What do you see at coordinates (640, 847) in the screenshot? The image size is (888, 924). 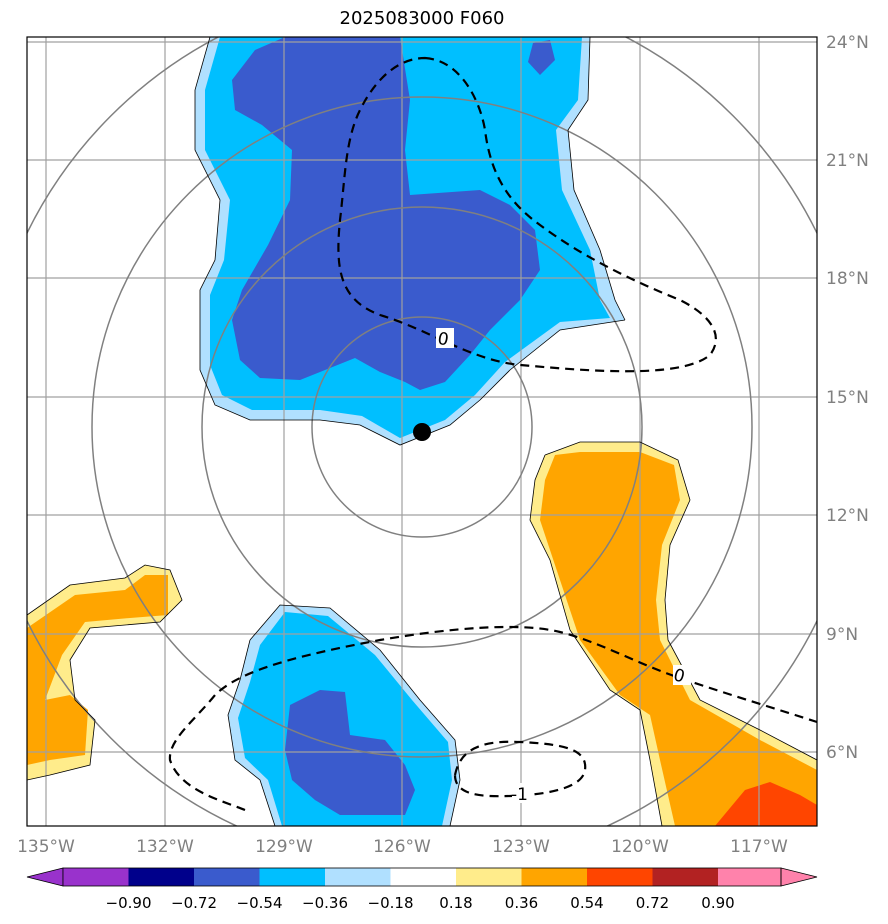 I see `lon-label-120w: 120°W` at bounding box center [640, 847].